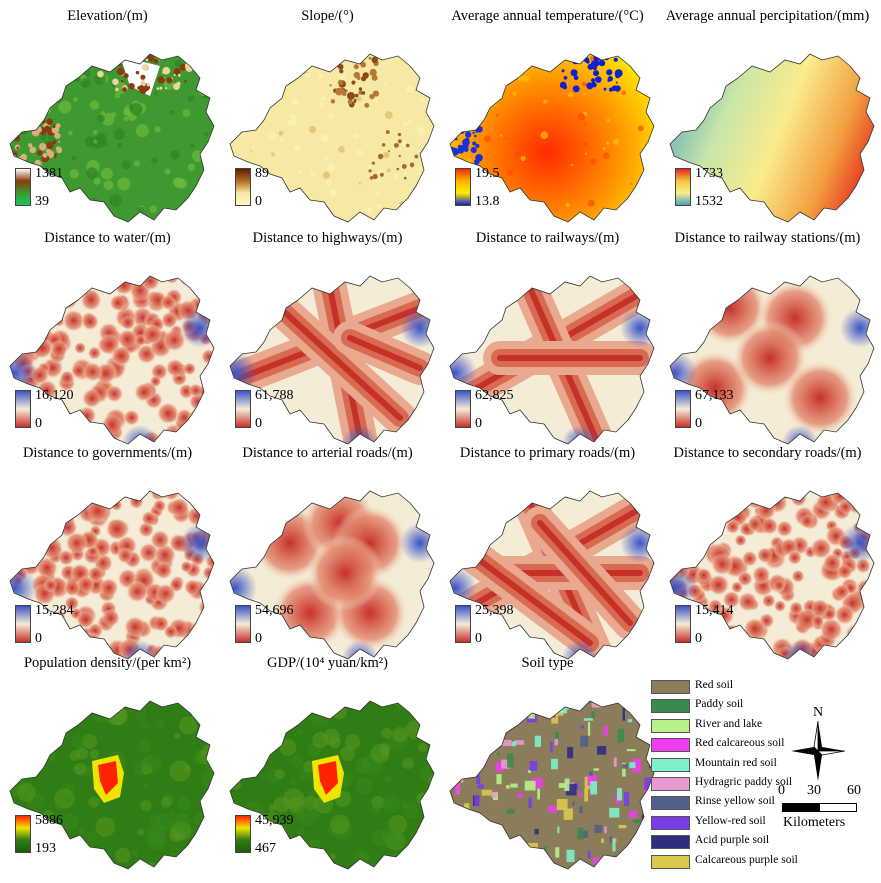  Describe the element at coordinates (720, 629) in the screenshot. I see `color-legend: 15,414 0` at that location.